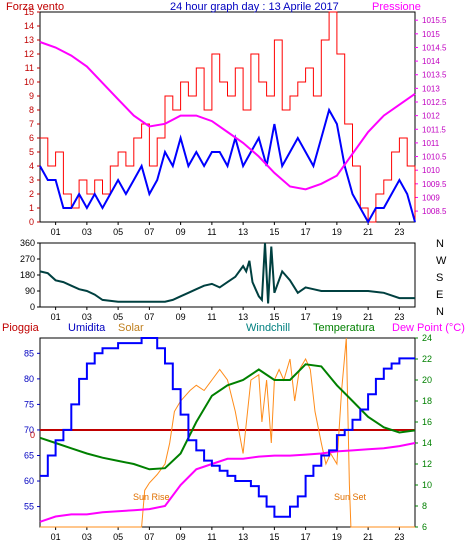  What do you see at coordinates (118, 537) in the screenshot?
I see `bottom-x-tick-label: 05` at bounding box center [118, 537].